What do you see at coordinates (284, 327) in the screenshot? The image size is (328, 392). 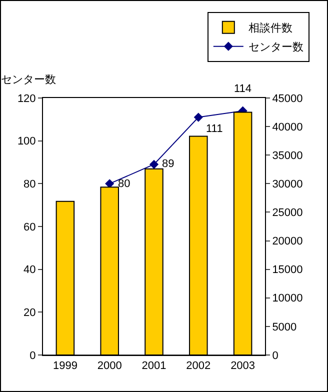 I see `y2-tick-label: 5000` at bounding box center [284, 327].